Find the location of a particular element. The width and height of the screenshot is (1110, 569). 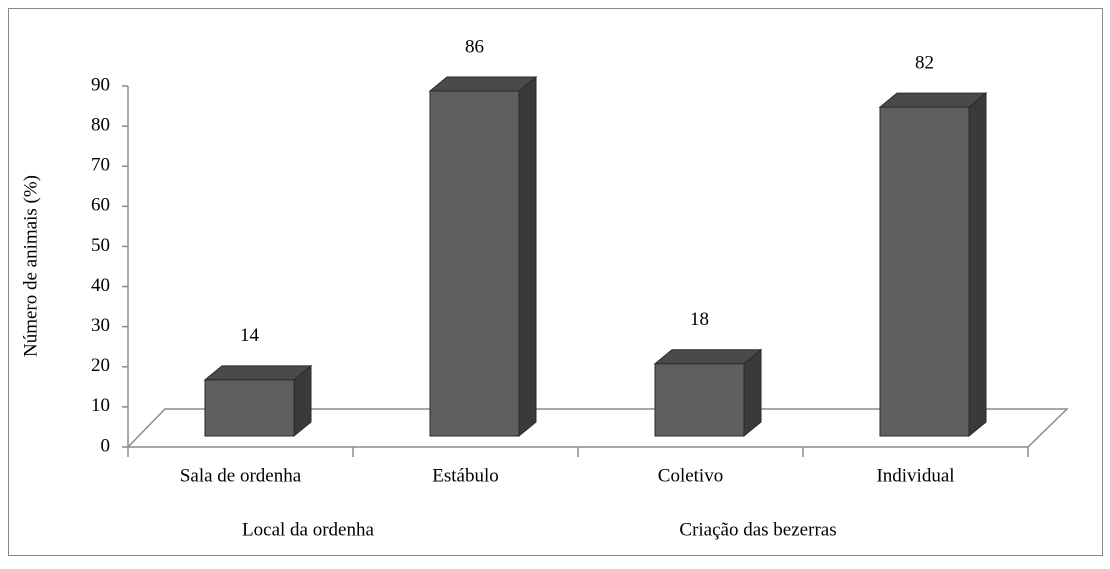

x-tick-label: Coletivo is located at coordinates (690, 475).